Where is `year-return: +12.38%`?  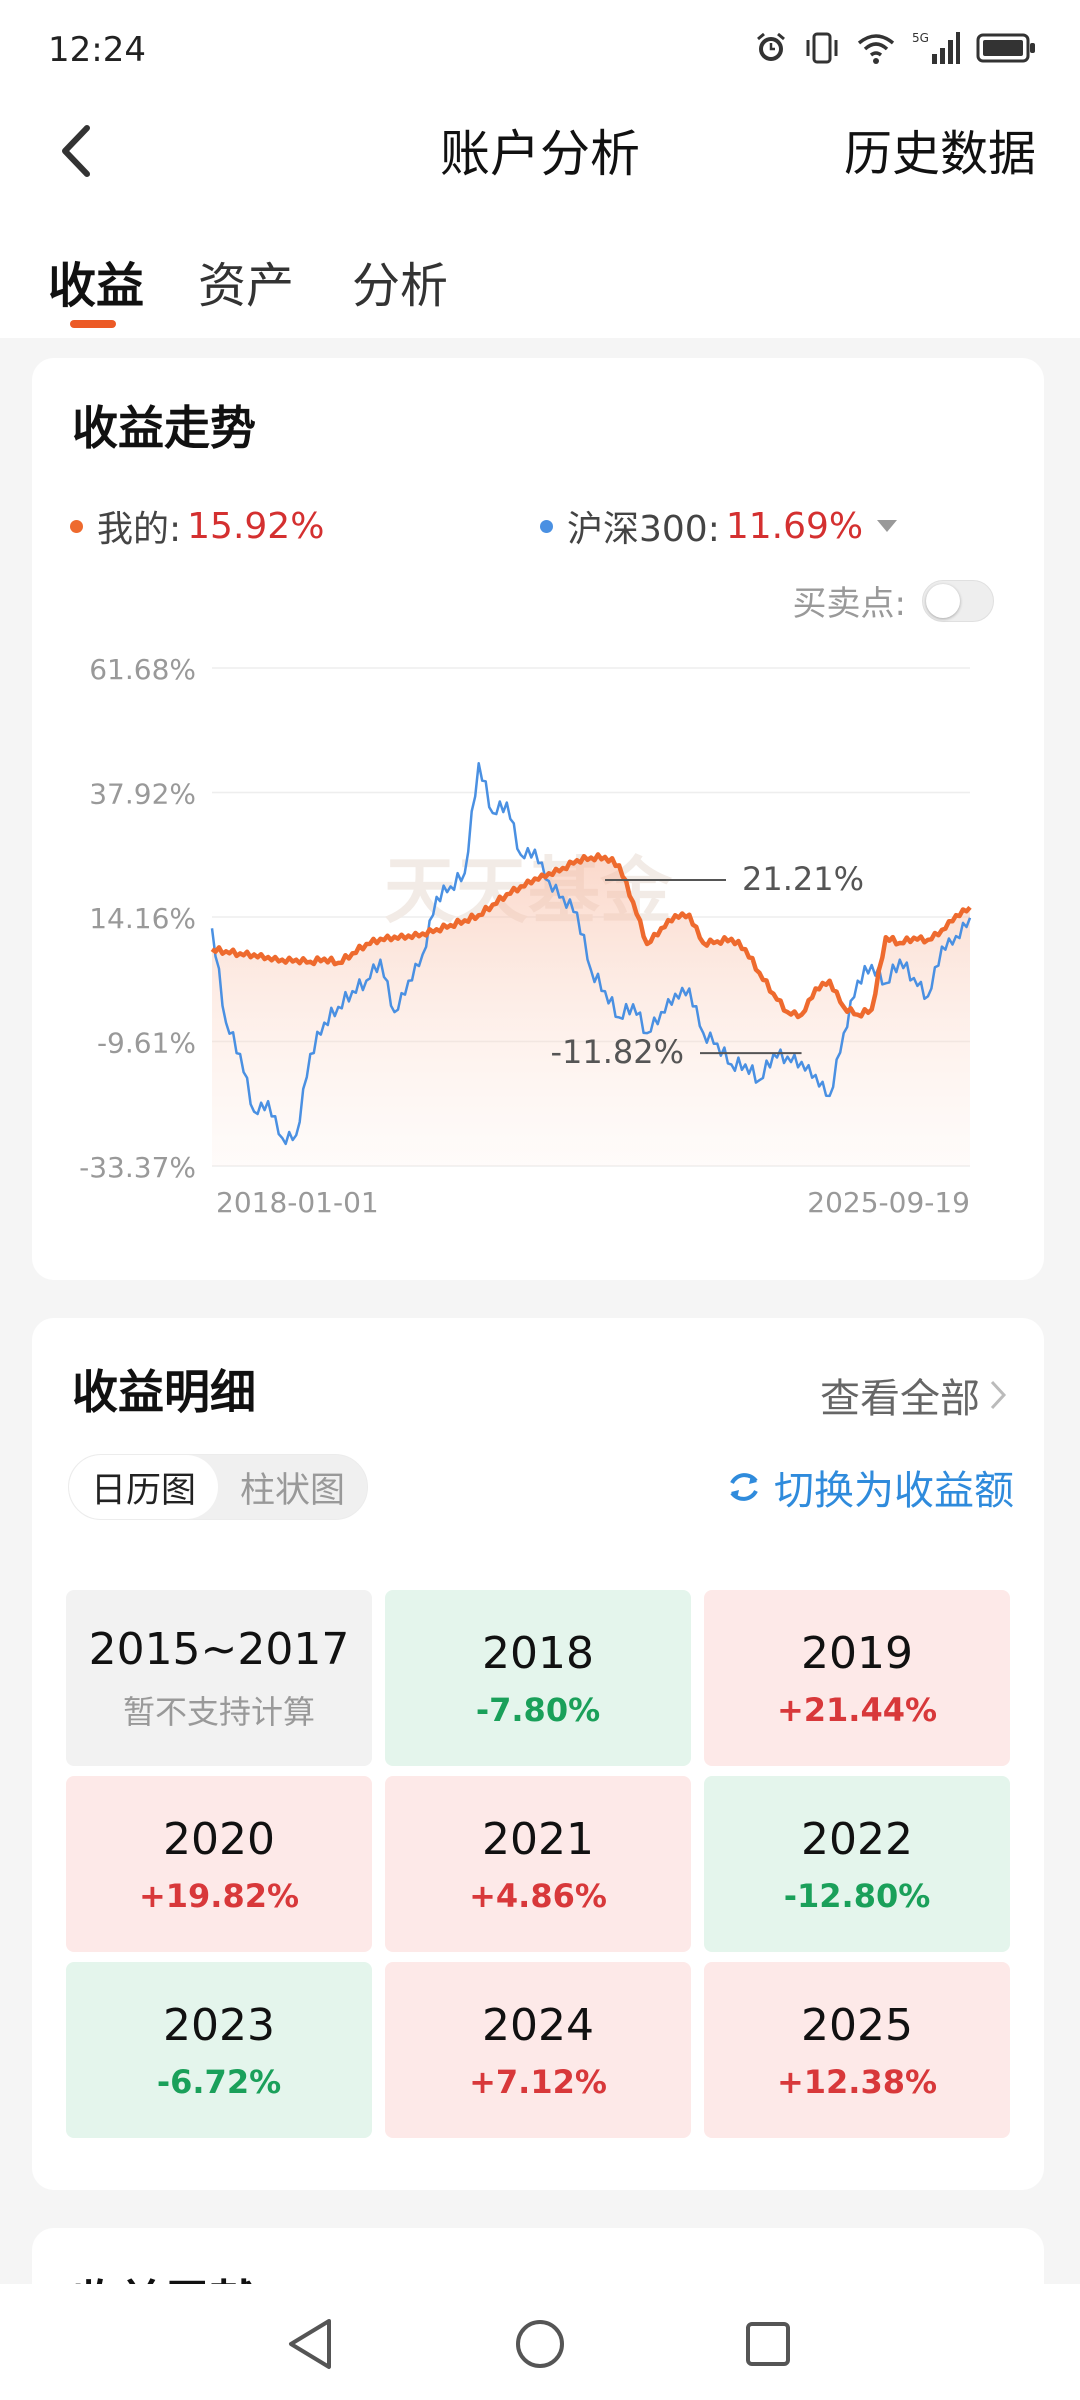
year-return: +12.38% is located at coordinates (857, 2081).